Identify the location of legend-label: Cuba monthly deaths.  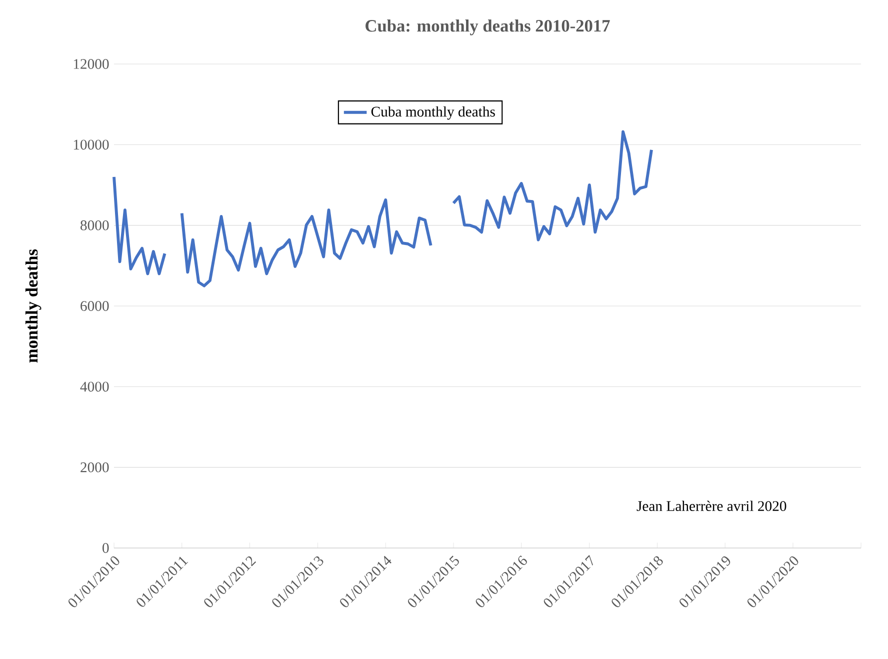
(433, 113).